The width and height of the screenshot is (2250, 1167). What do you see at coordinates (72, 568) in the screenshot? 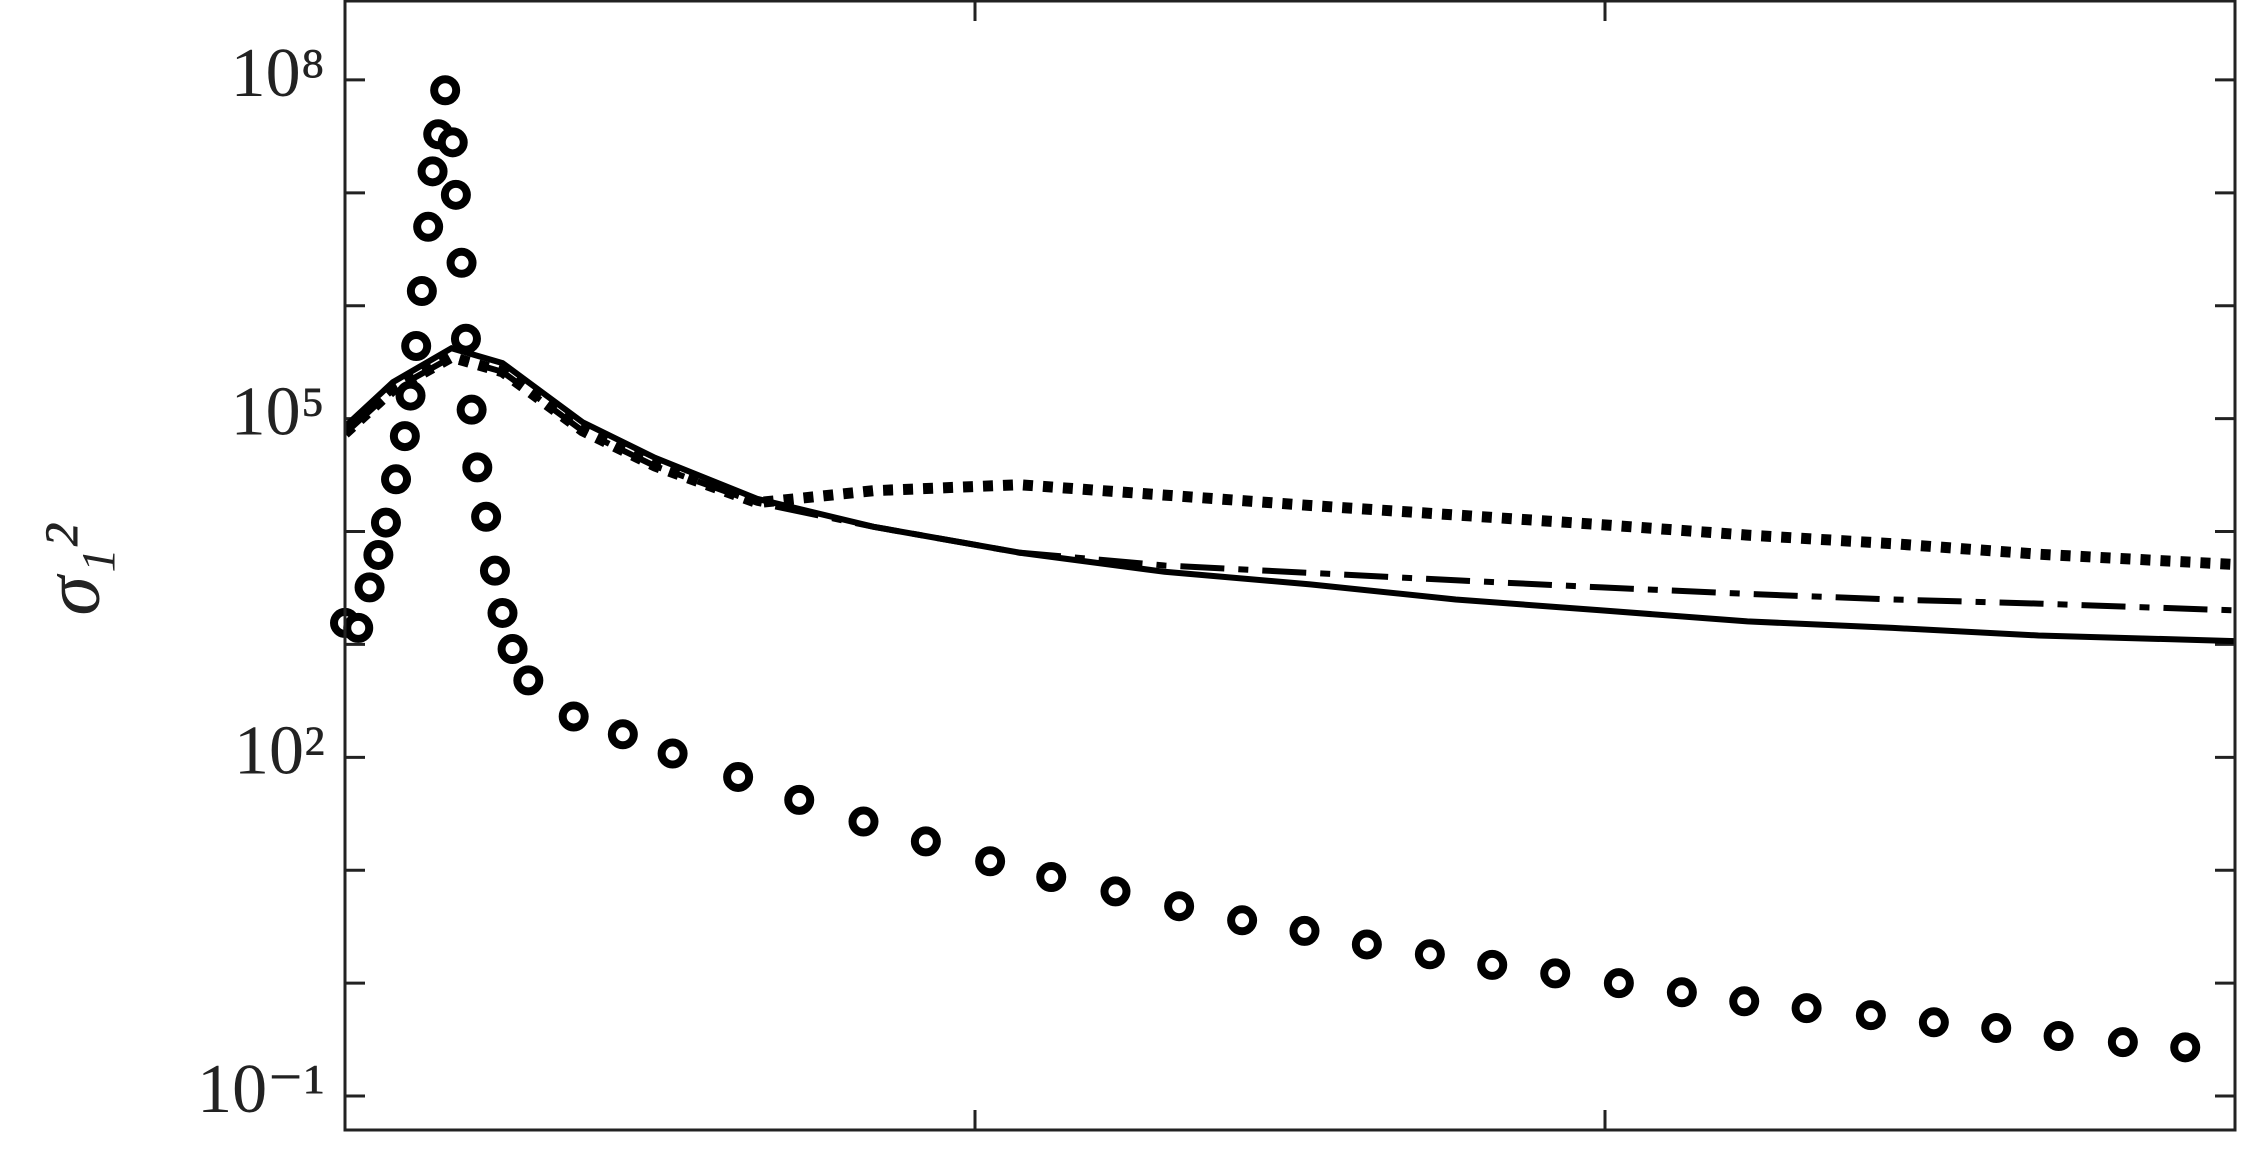
I see `y-axis-label: σ₁²` at bounding box center [72, 568].